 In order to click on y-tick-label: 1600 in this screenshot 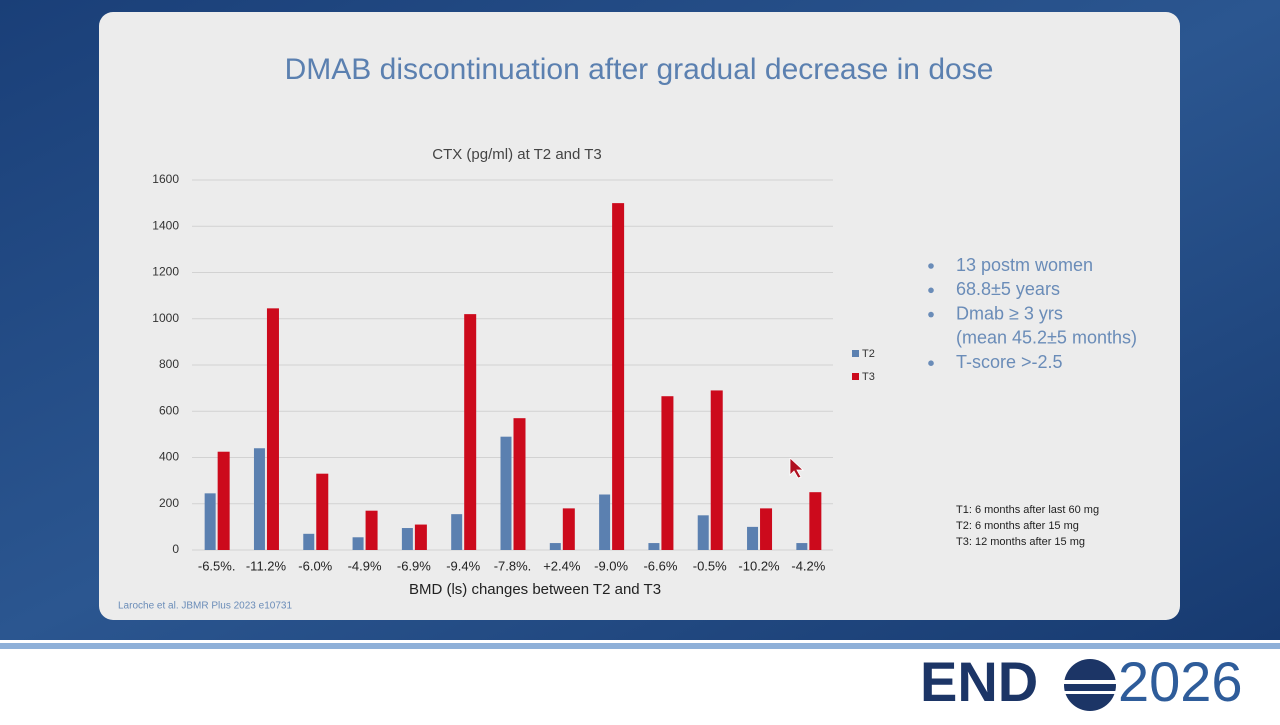, I will do `click(165, 179)`.